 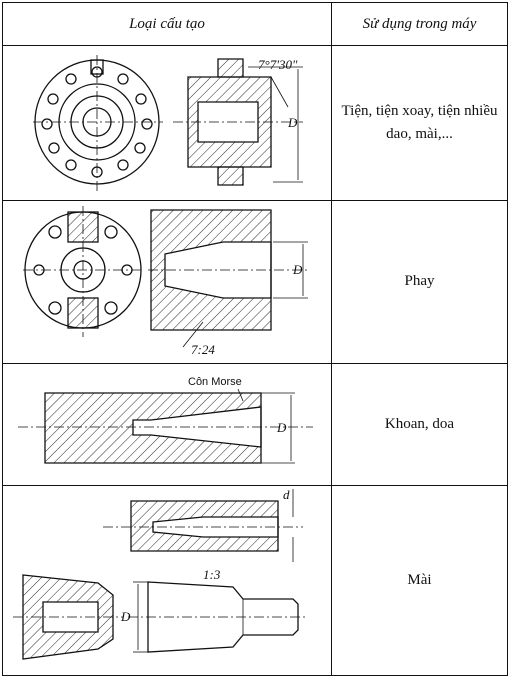 What do you see at coordinates (419, 24) in the screenshot?
I see `header-usage: Sử dụng trong máy` at bounding box center [419, 24].